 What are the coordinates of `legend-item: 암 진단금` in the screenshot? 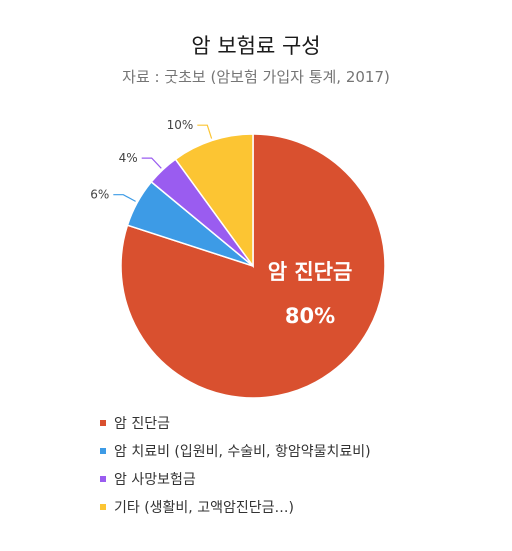 It's located at (235, 423).